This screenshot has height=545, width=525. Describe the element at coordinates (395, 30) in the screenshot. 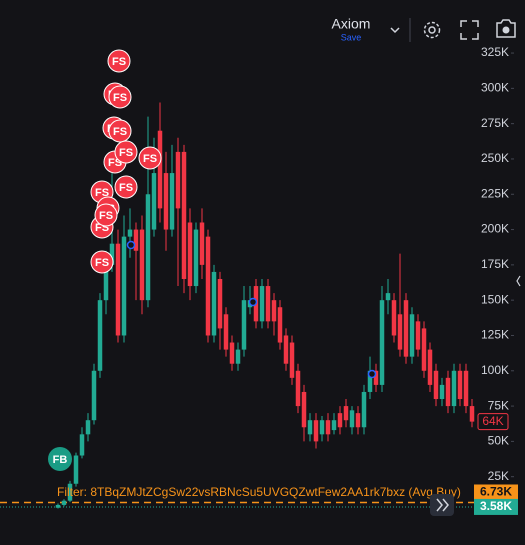

I see `dropdown-icon` at that location.